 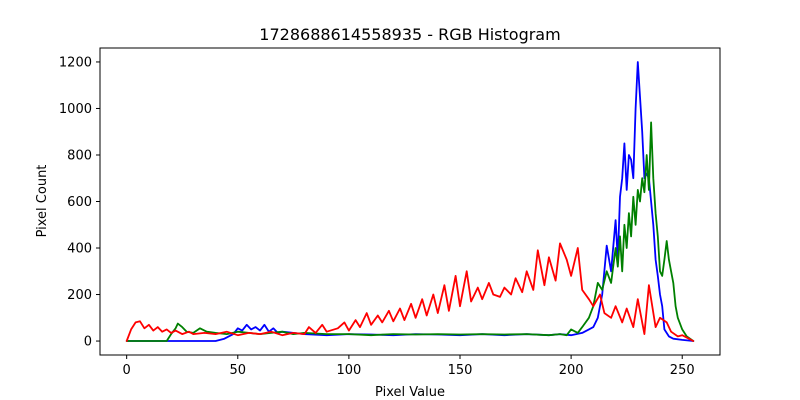 I want to click on x-tick-label: 0, so click(x=127, y=370).